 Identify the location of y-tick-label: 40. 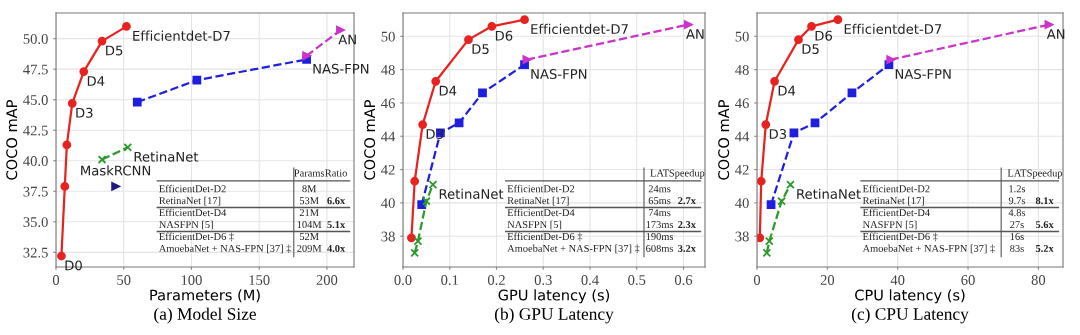
(742, 203).